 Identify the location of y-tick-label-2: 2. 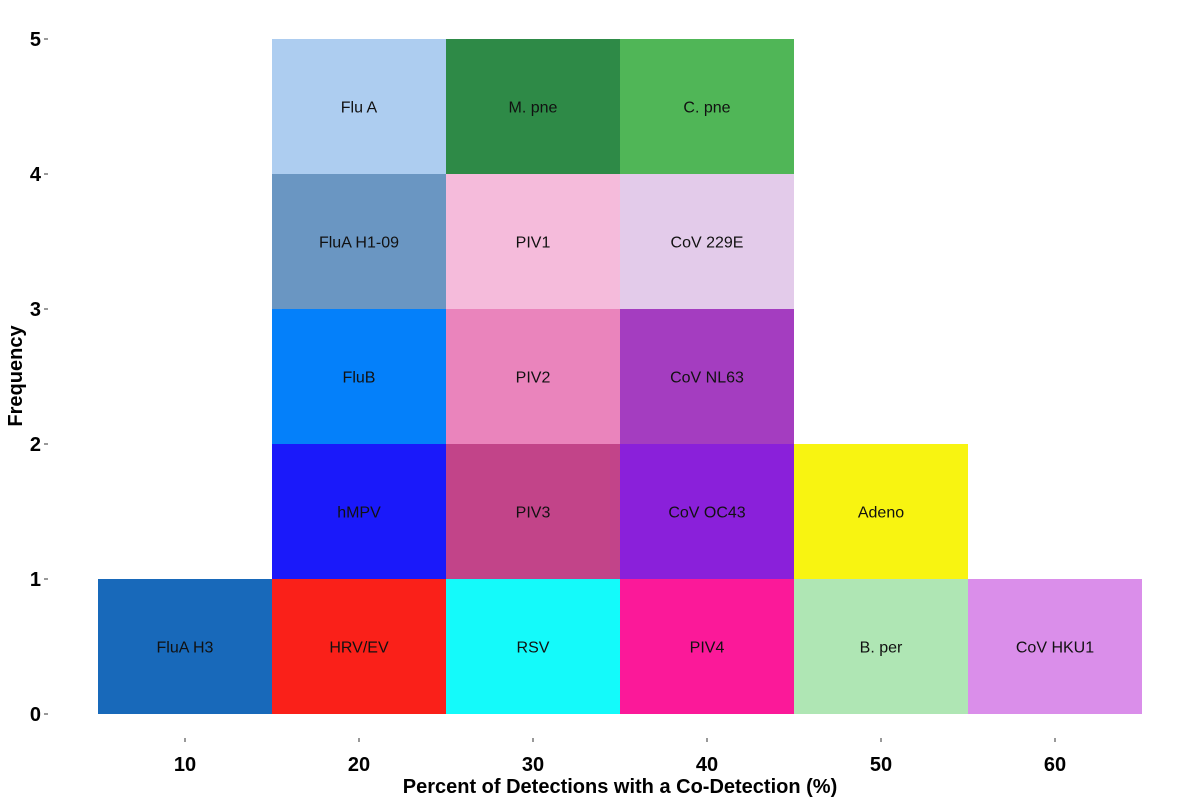
(35, 445).